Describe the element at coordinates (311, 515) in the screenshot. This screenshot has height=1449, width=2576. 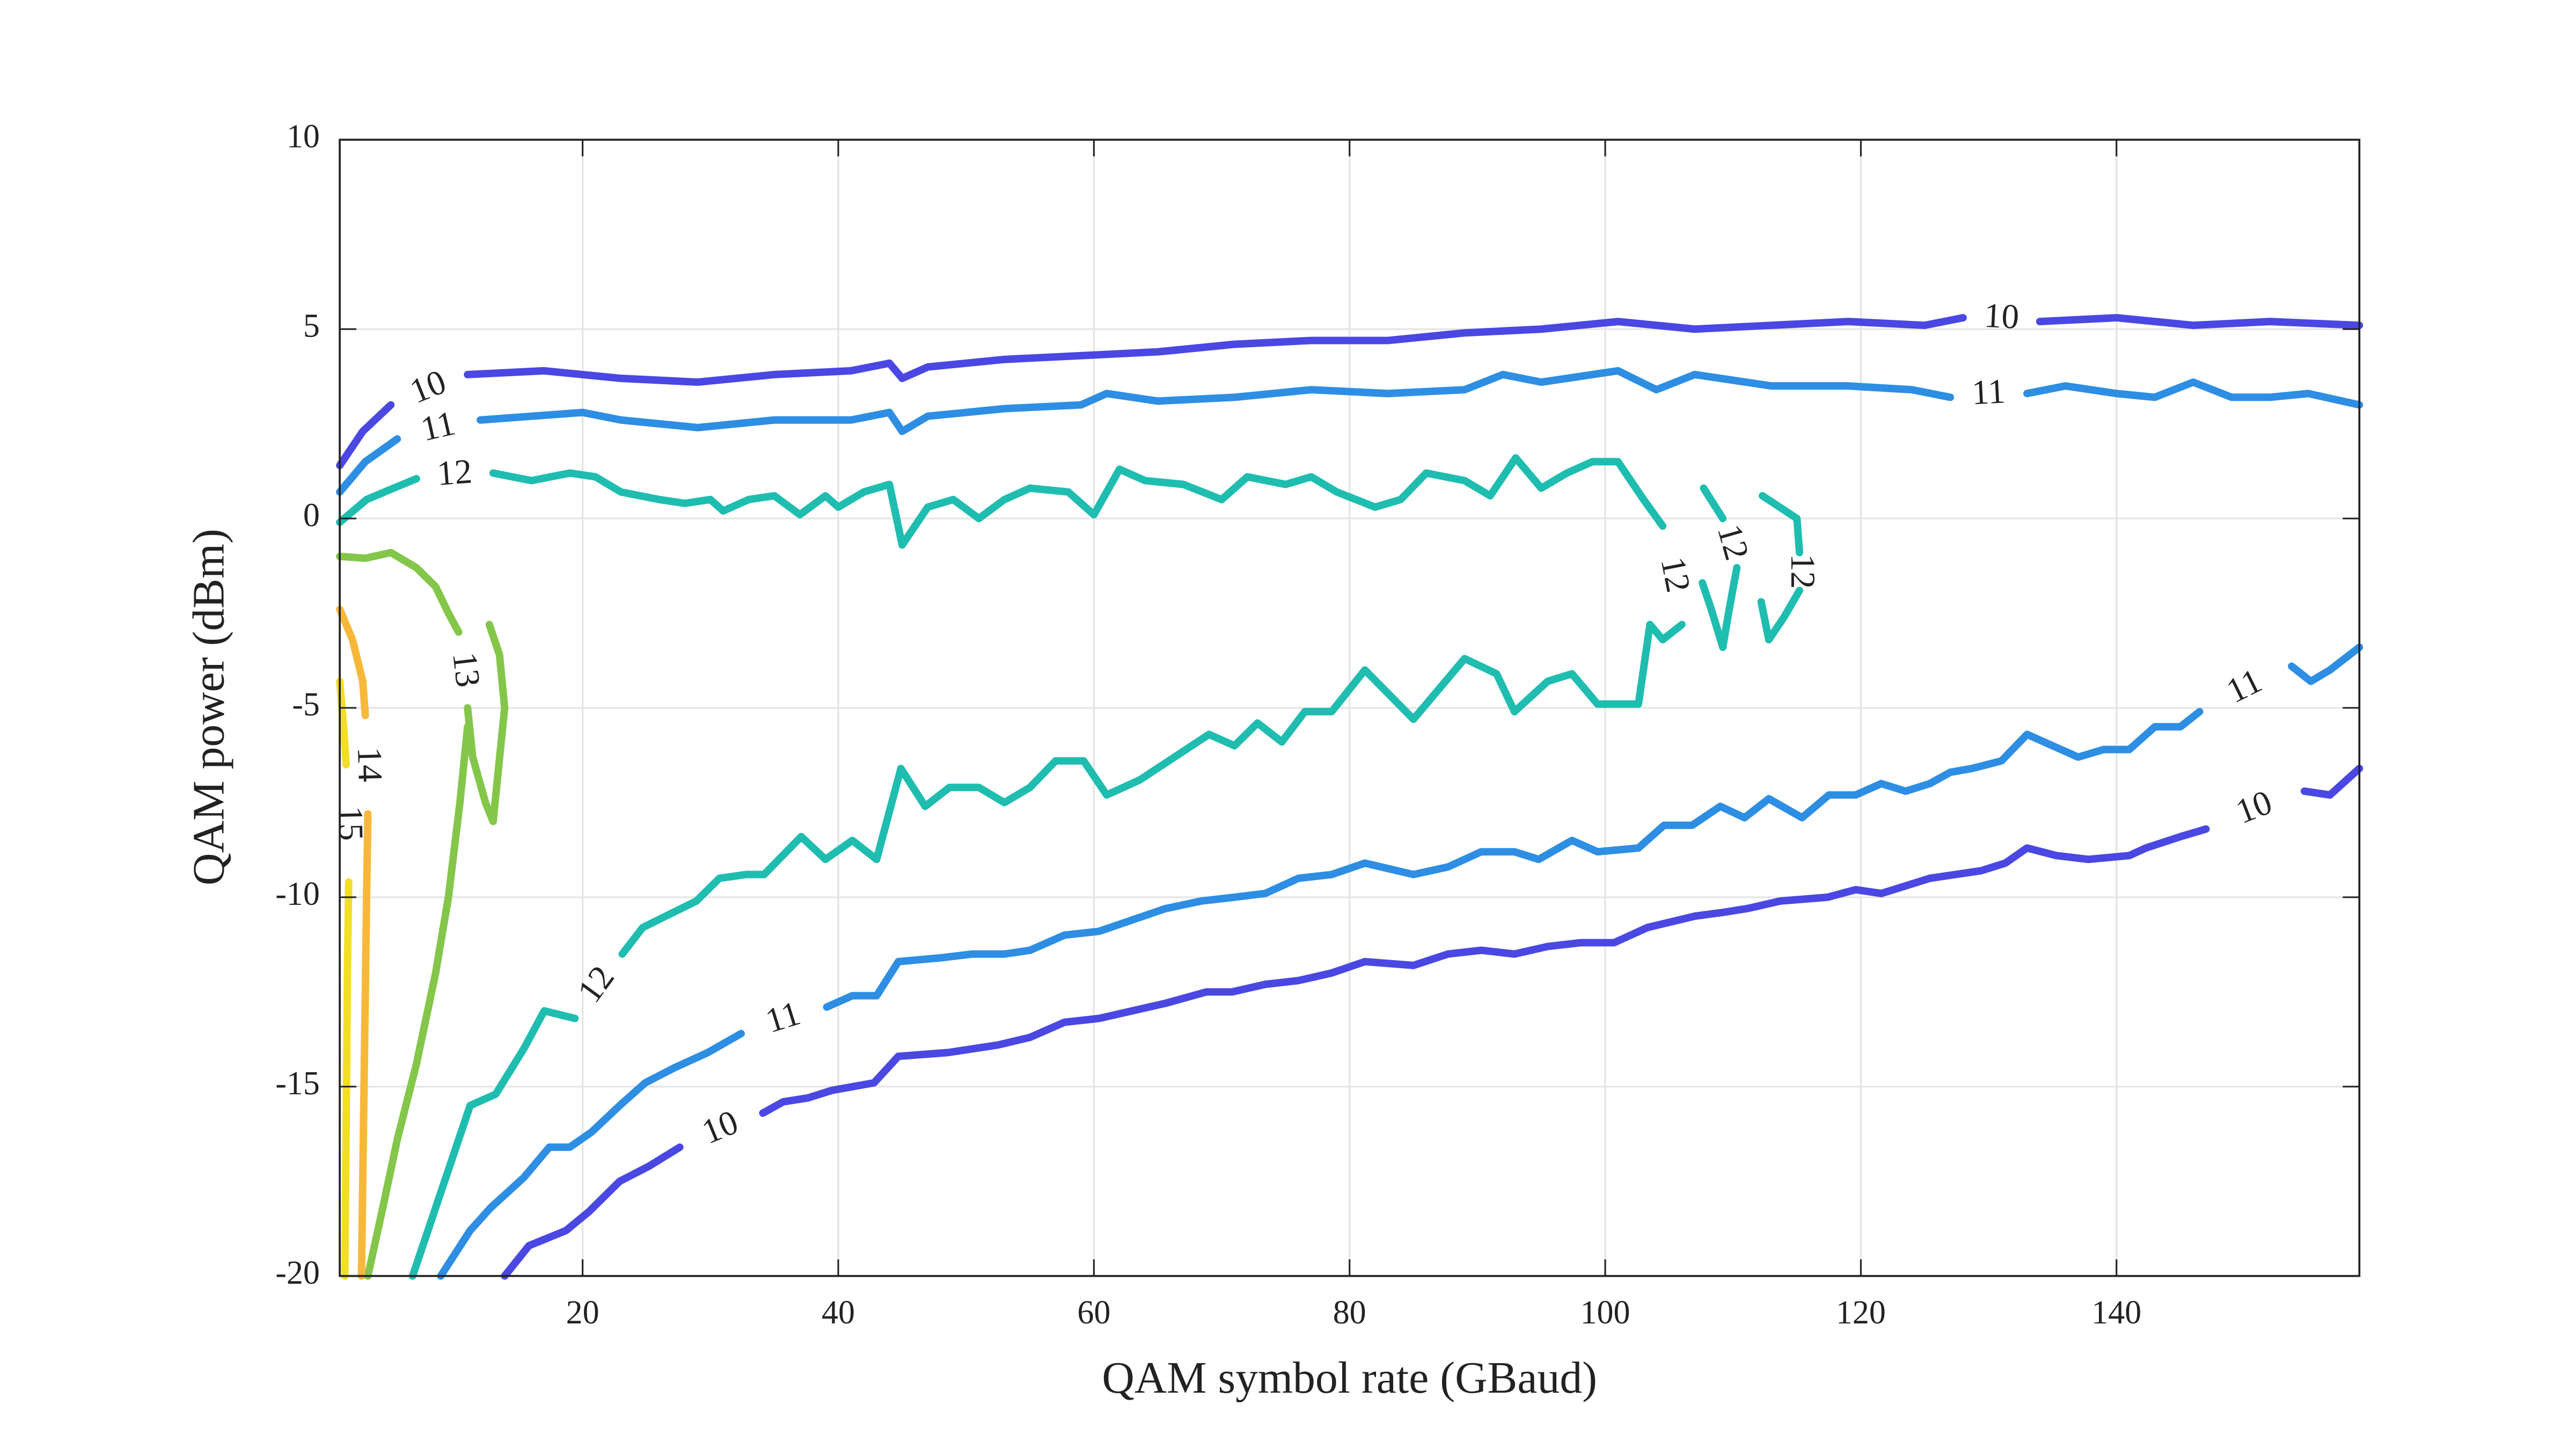
I see `y-tick-label: 0` at that location.